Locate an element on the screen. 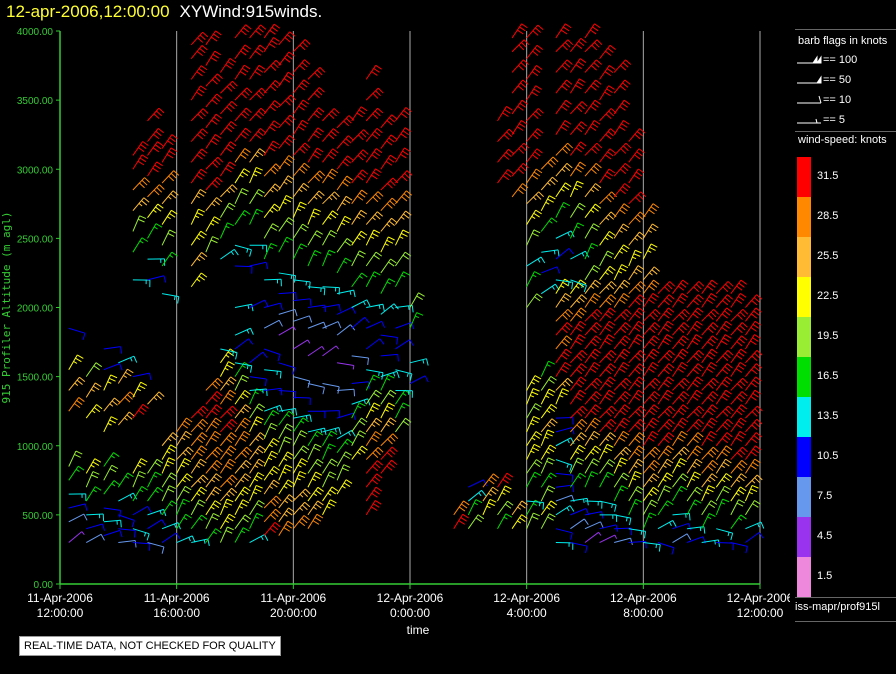 The width and height of the screenshot is (896, 674). y-tick-label: 1500.00 is located at coordinates (35, 378).